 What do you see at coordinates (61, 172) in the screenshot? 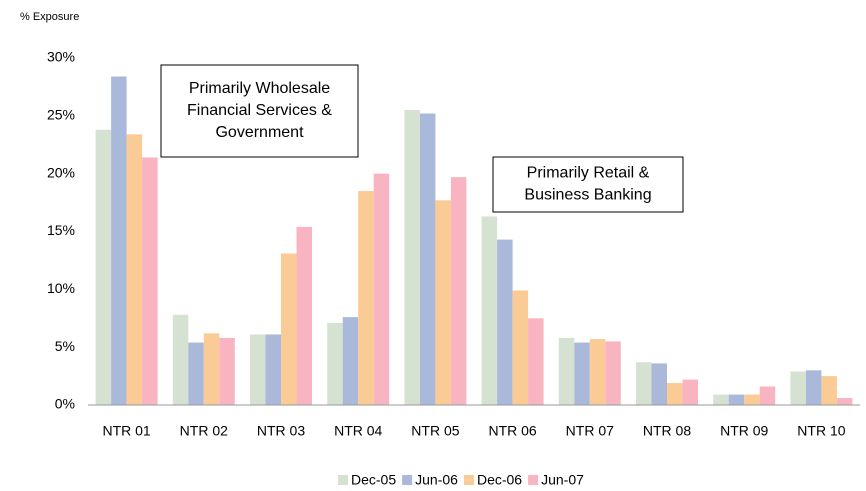
I see `y-tick-label: 20%` at bounding box center [61, 172].